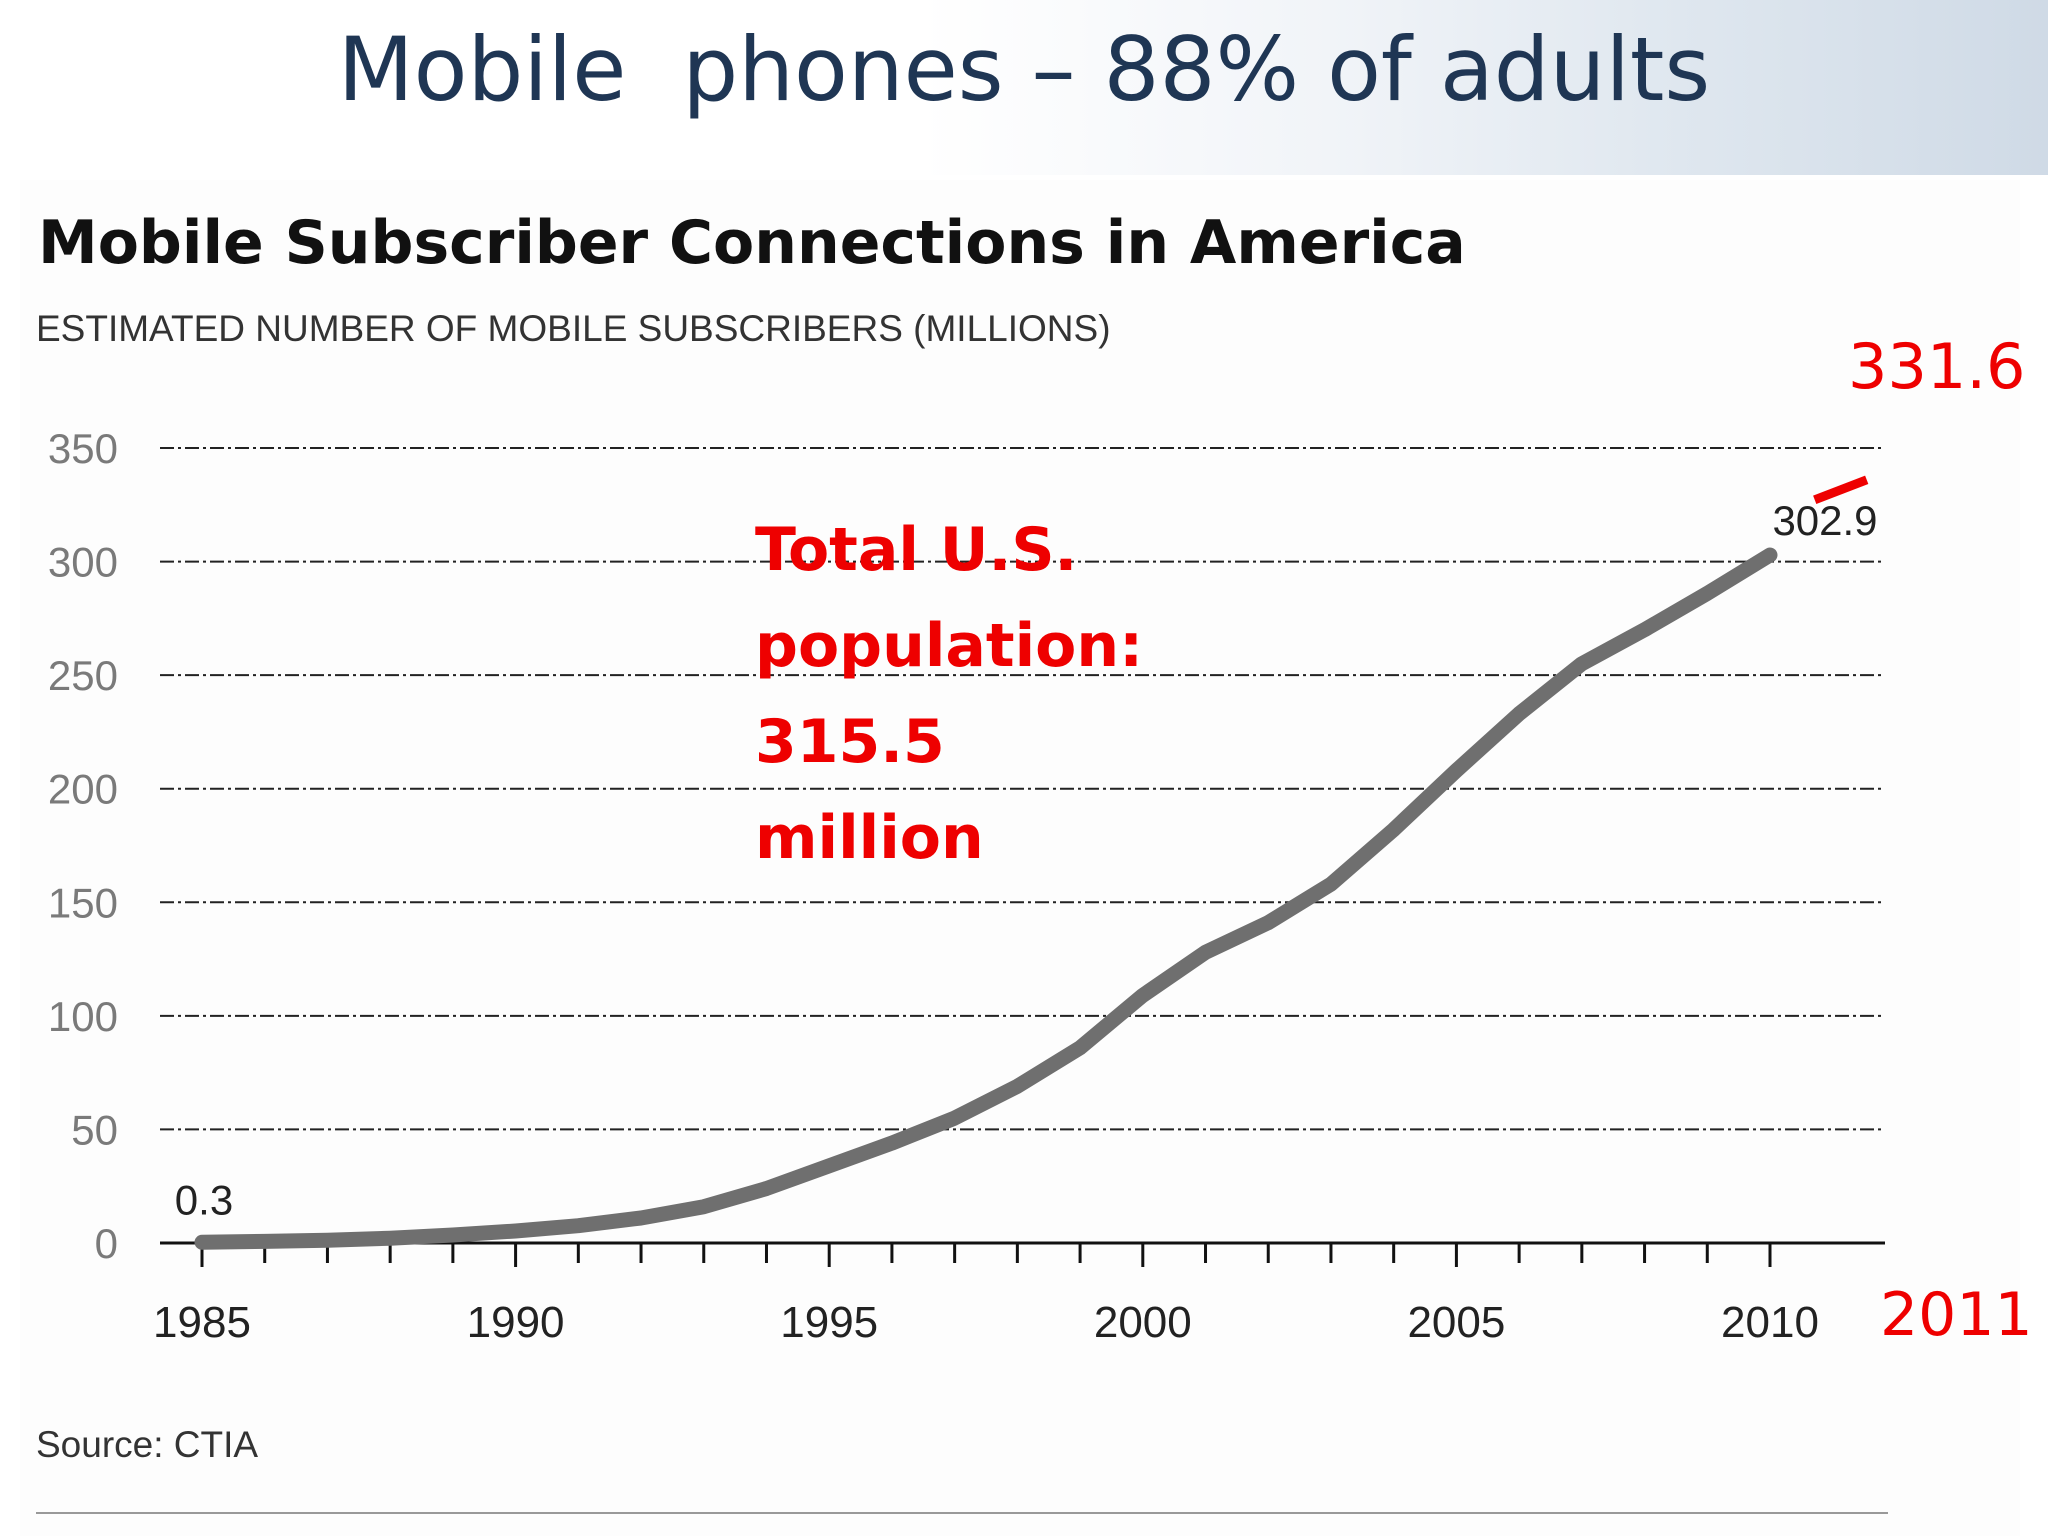  What do you see at coordinates (1143, 1322) in the screenshot?
I see `x-tick-label: 2000` at bounding box center [1143, 1322].